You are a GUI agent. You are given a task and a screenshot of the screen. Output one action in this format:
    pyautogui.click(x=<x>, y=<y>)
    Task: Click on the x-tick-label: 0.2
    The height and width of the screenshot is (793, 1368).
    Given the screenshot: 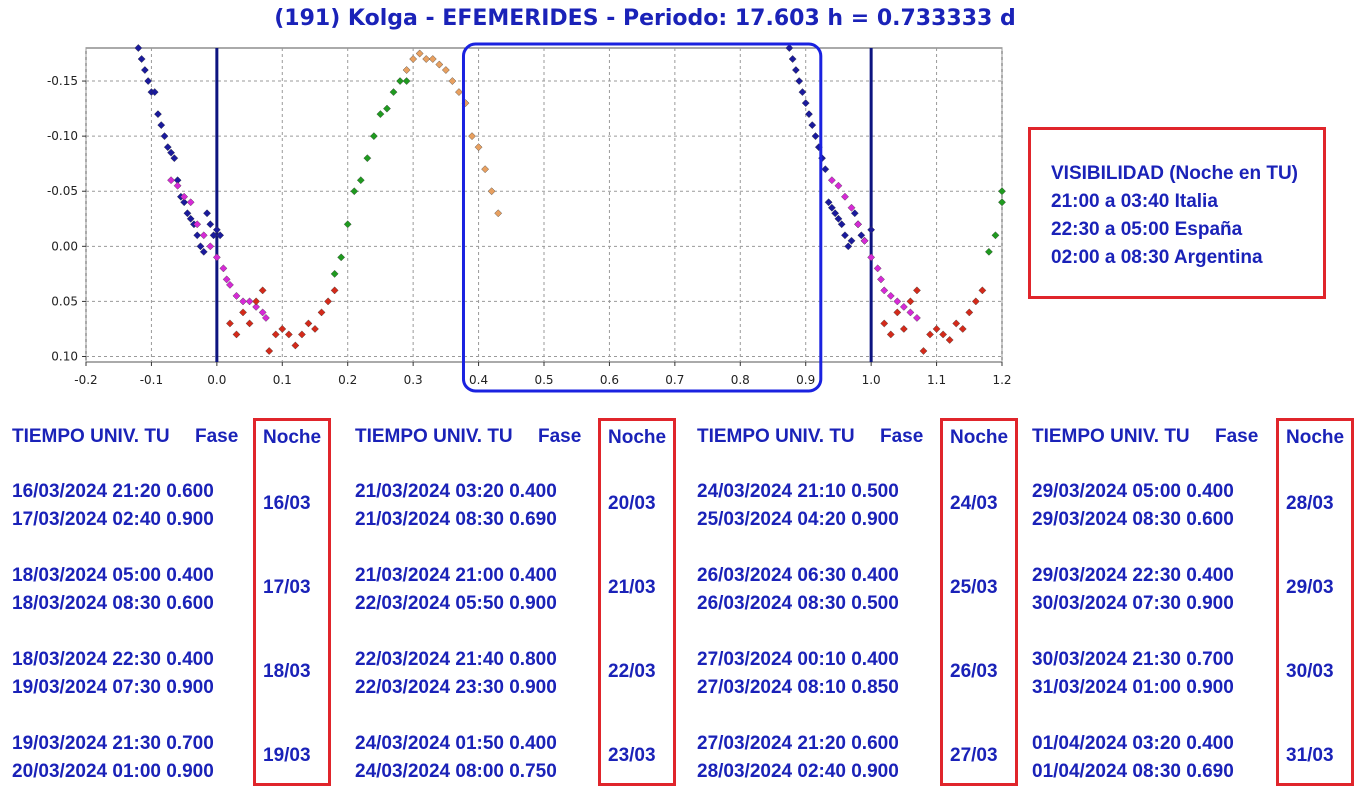 What is the action you would take?
    pyautogui.click(x=347, y=380)
    